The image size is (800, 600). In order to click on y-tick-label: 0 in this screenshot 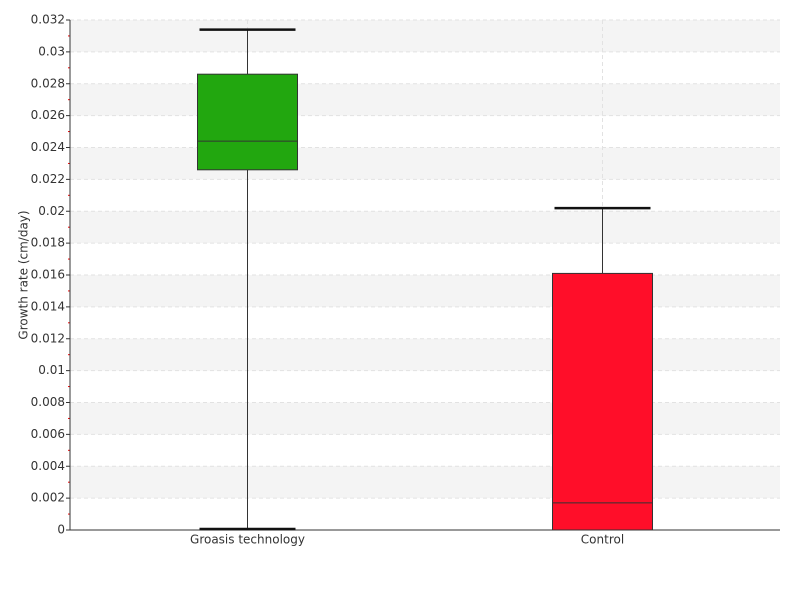, I will do `click(61, 530)`.